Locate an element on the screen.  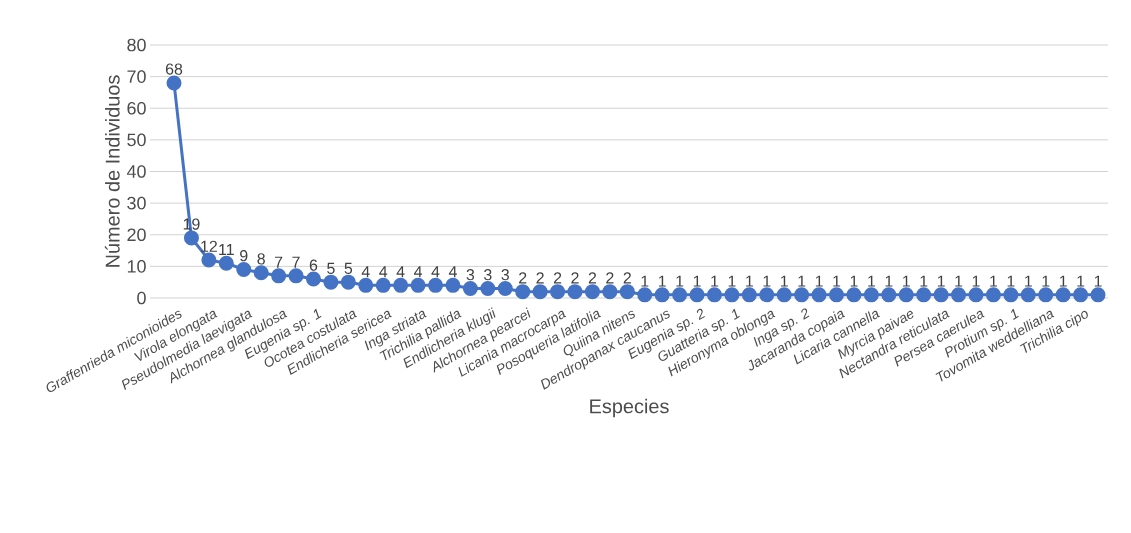
data-label: 11 is located at coordinates (226, 249).